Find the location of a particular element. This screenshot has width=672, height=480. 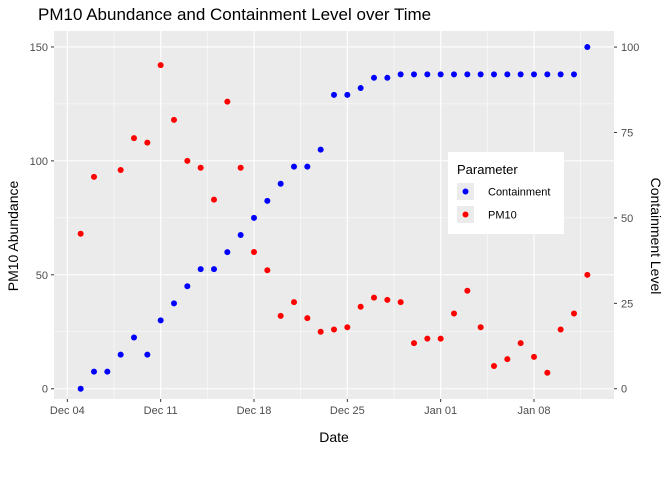

y-tick-label: 150 is located at coordinates (39, 48).